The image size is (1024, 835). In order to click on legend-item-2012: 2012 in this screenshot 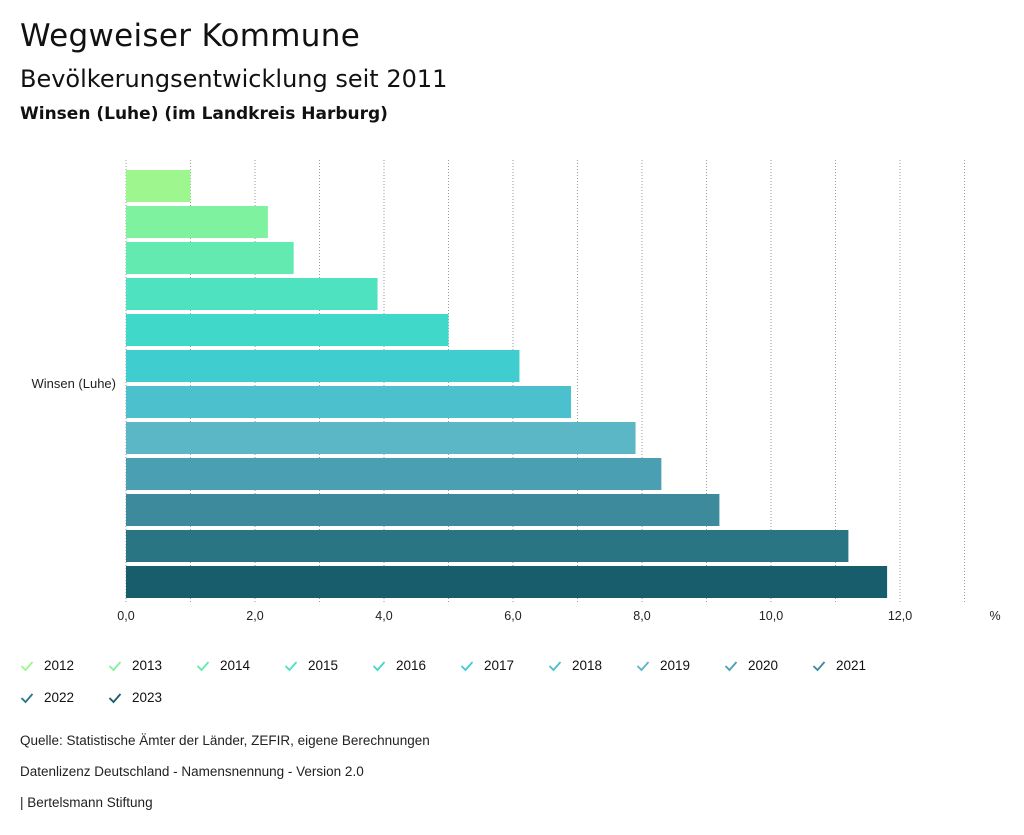, I will do `click(47, 665)`.